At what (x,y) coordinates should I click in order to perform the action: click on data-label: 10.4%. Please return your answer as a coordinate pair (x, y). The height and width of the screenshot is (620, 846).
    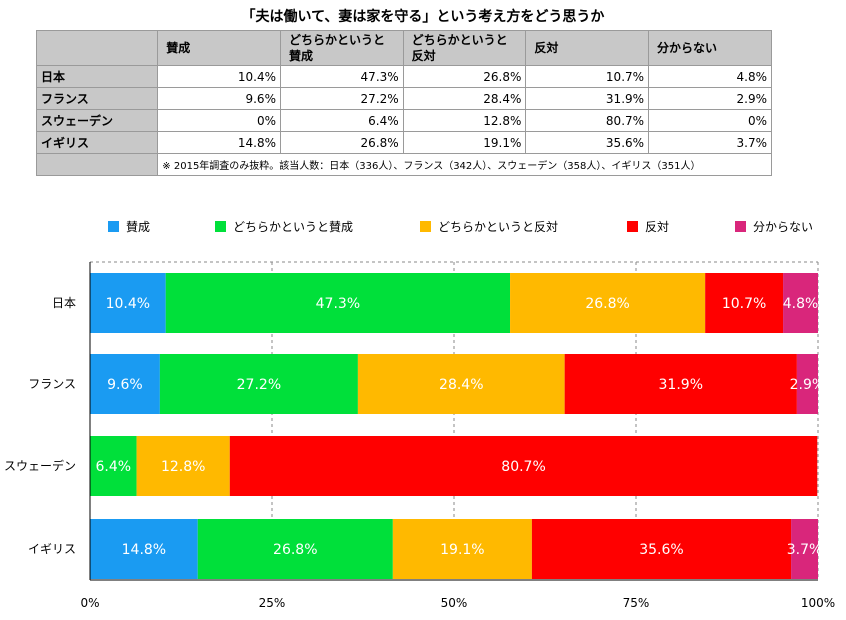
    Looking at the image, I should click on (128, 304).